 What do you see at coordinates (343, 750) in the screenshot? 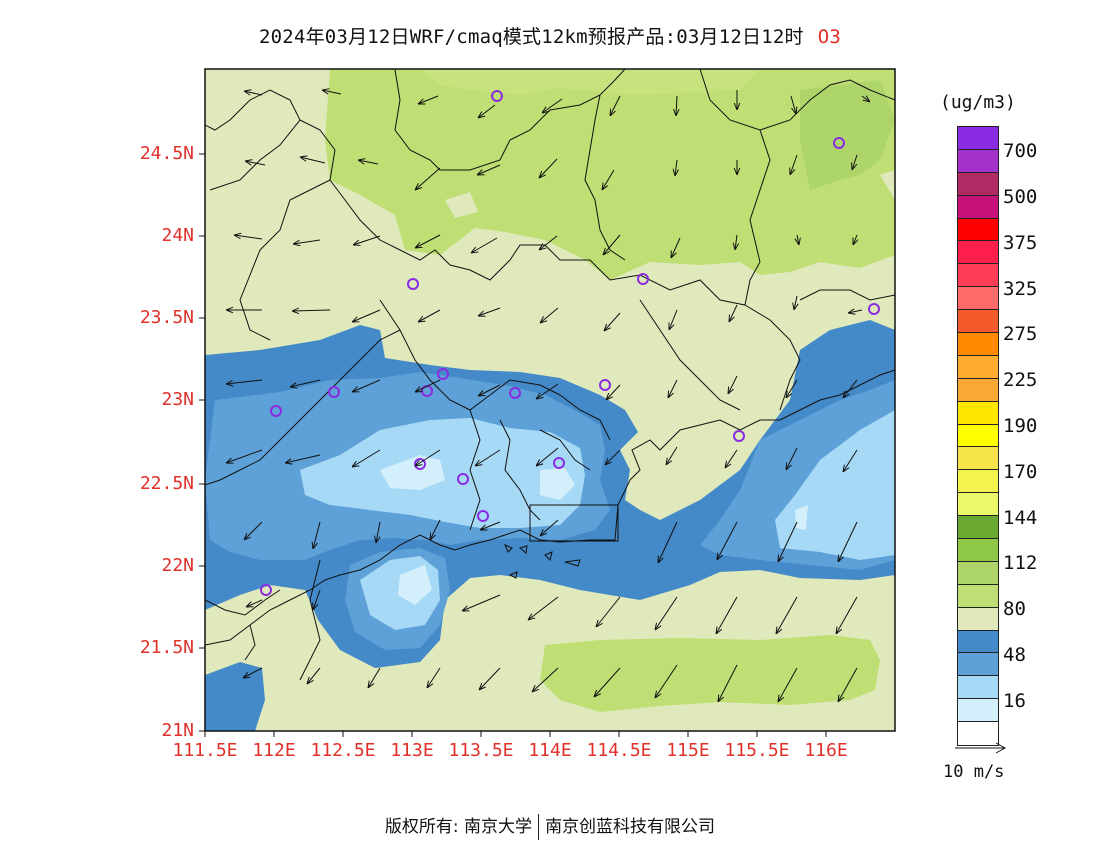
I see `lon-label: 112.5E` at bounding box center [343, 750].